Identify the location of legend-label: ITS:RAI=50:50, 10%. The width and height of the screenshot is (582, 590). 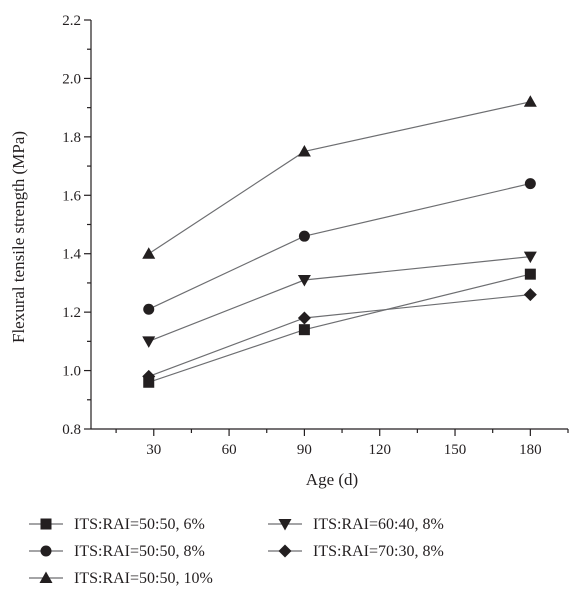
(143, 578).